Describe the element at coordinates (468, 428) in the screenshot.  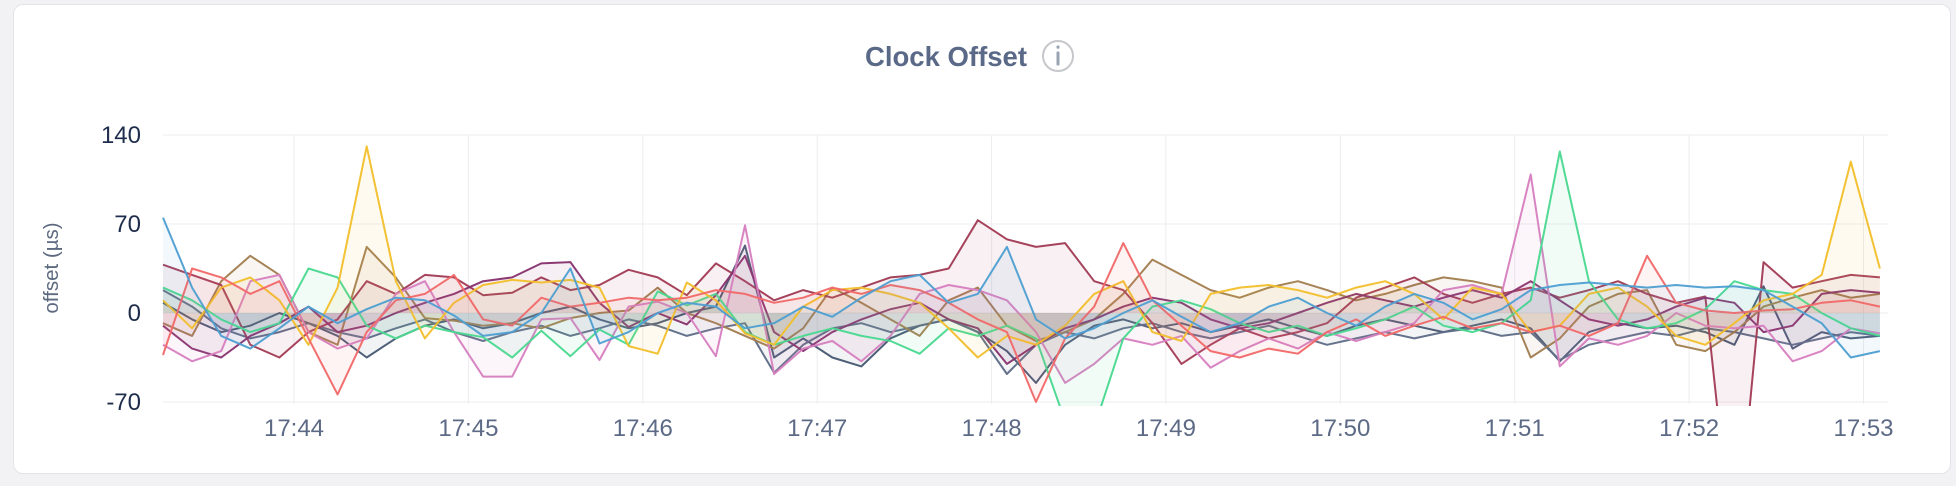
I see `svg-text: 17:45` at that location.